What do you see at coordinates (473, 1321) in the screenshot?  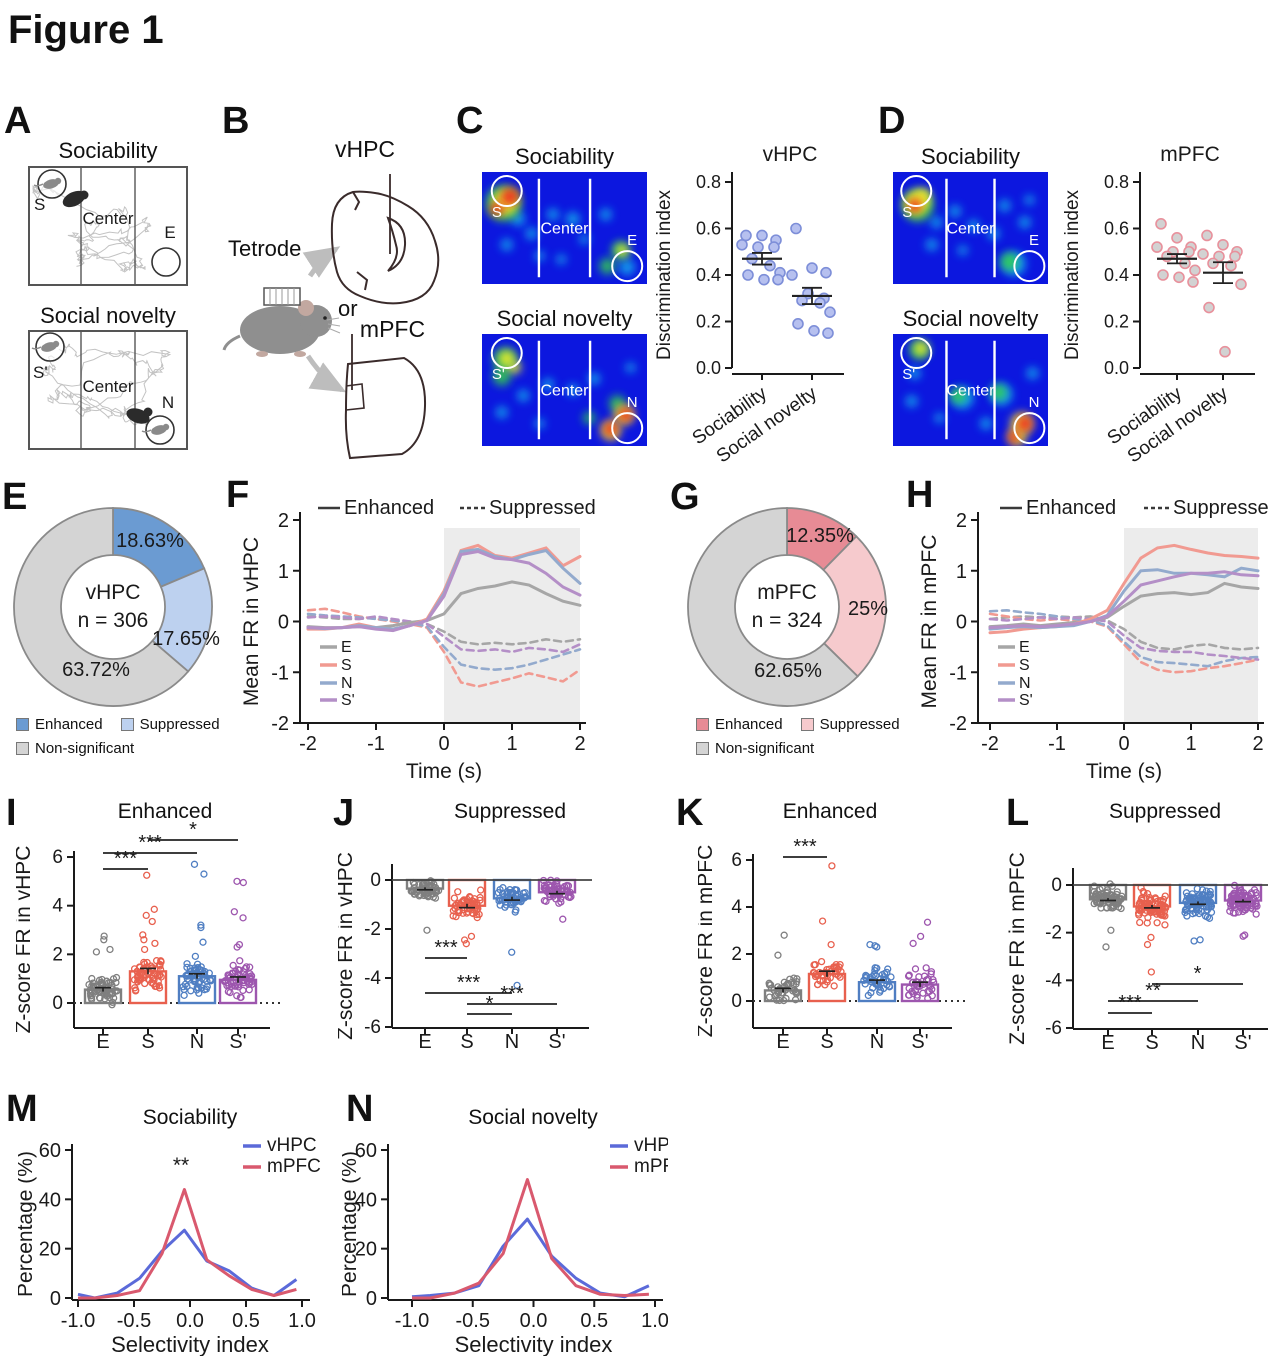 I see `svg-text: -0.5` at bounding box center [473, 1321].